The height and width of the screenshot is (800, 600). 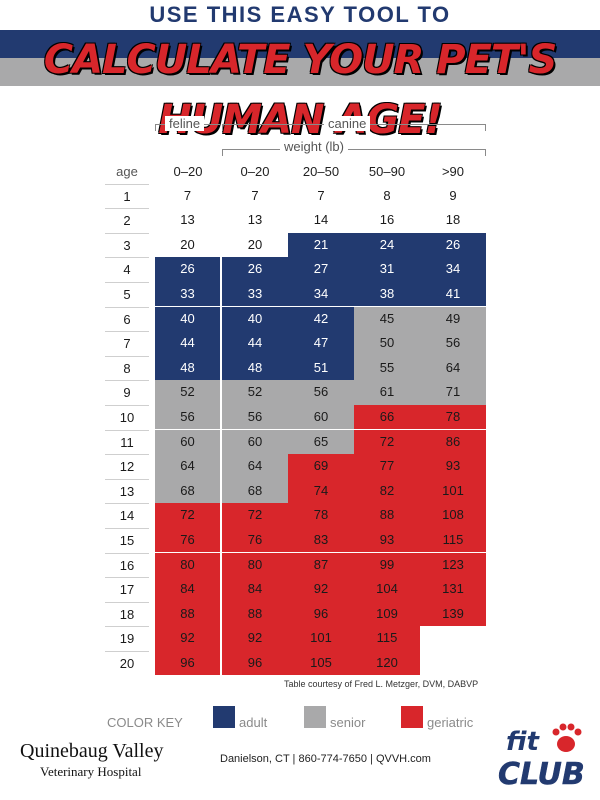 What do you see at coordinates (127, 269) in the screenshot?
I see `age-cell: 4` at bounding box center [127, 269].